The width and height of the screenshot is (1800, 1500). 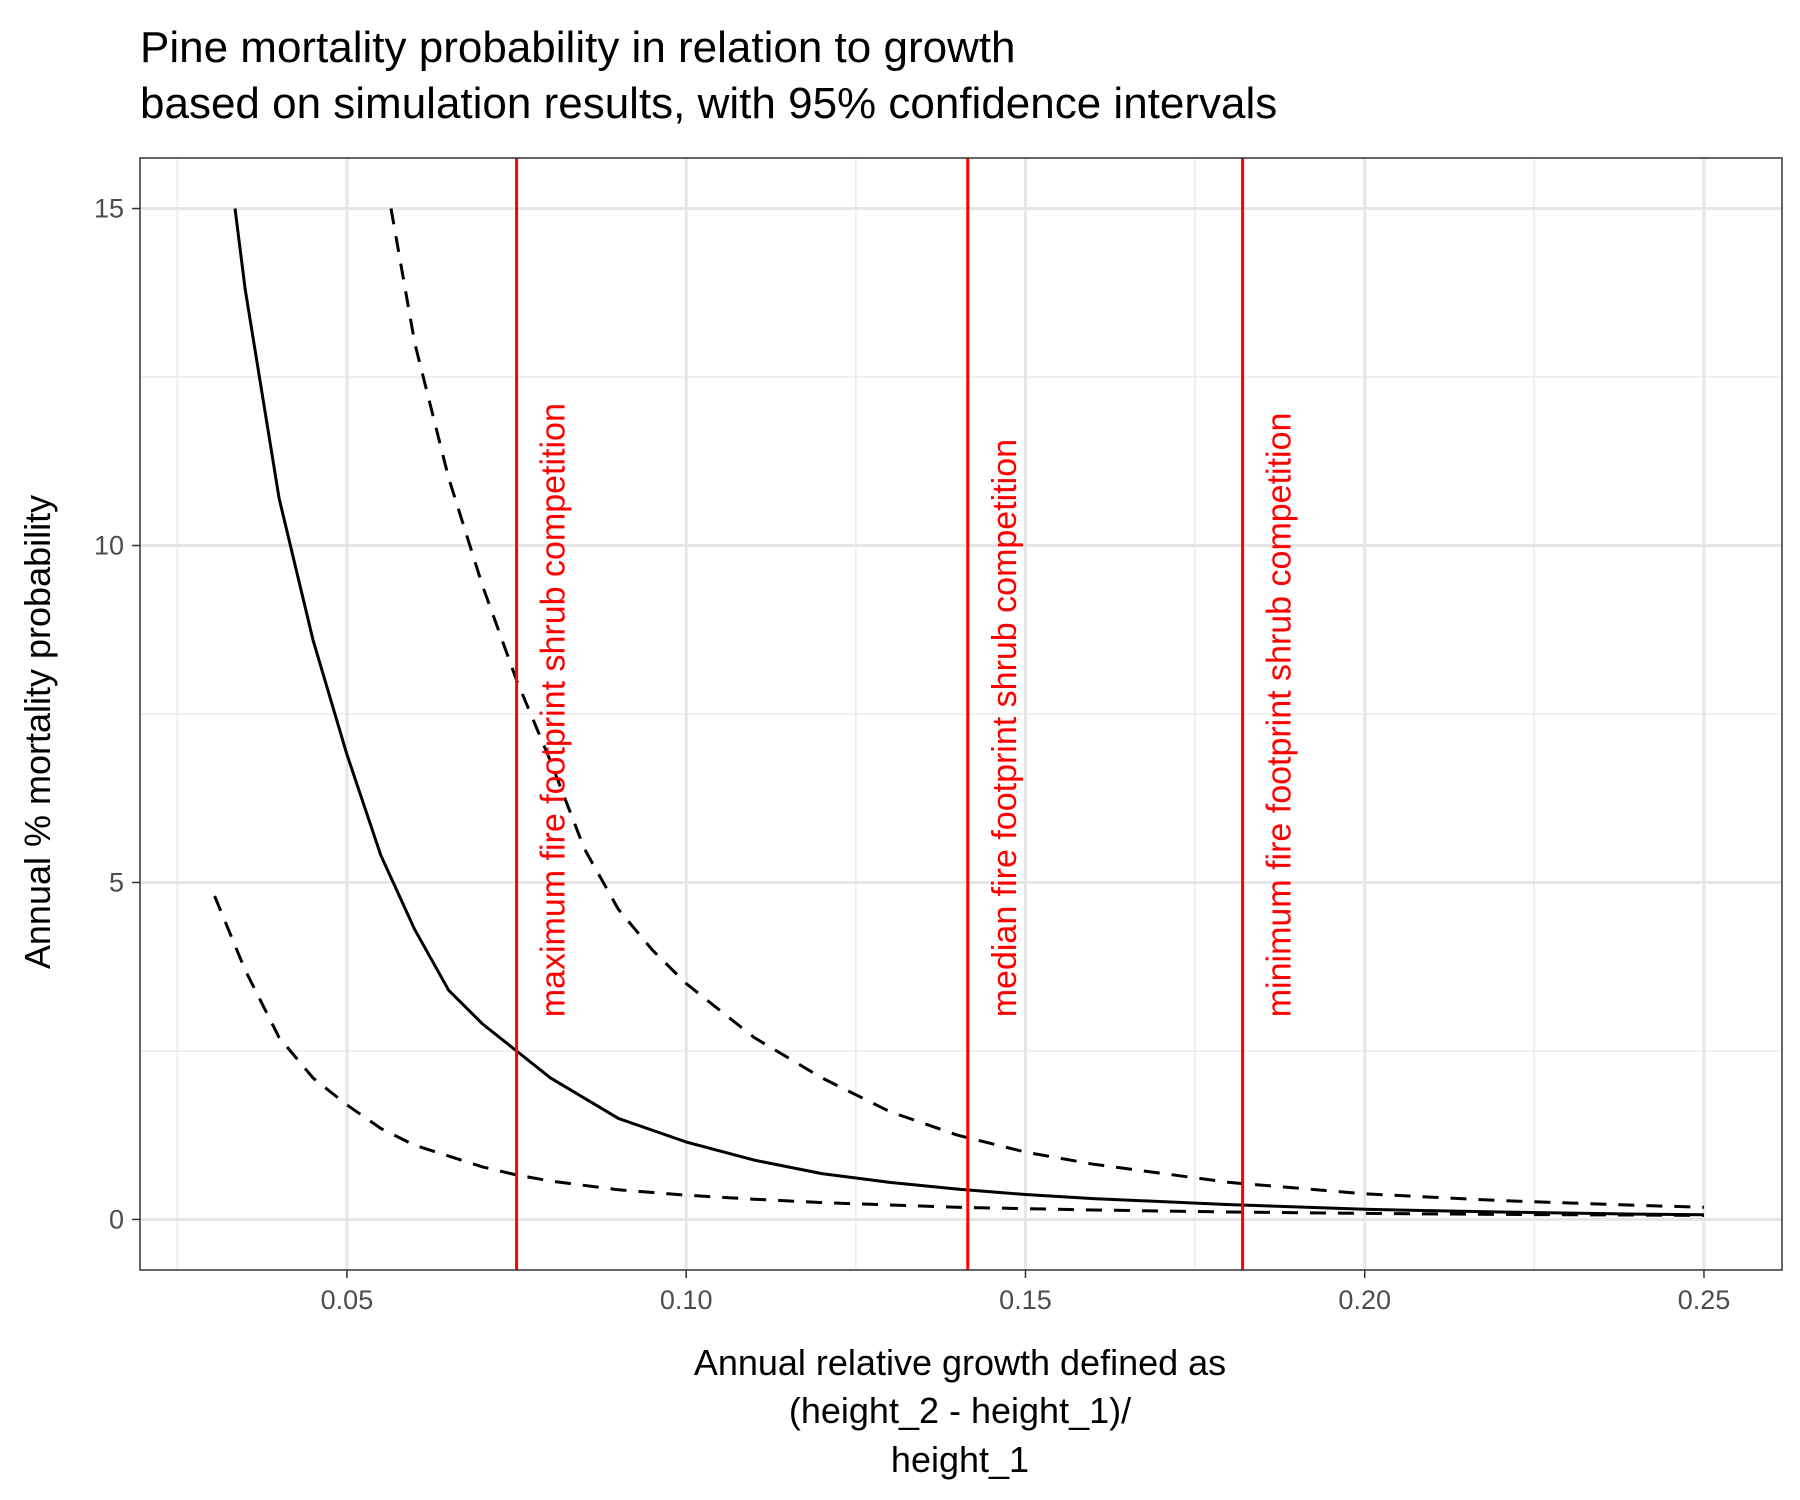 I want to click on x-axis-title-line-2: (height_2 - height_1)/, so click(x=960, y=1410).